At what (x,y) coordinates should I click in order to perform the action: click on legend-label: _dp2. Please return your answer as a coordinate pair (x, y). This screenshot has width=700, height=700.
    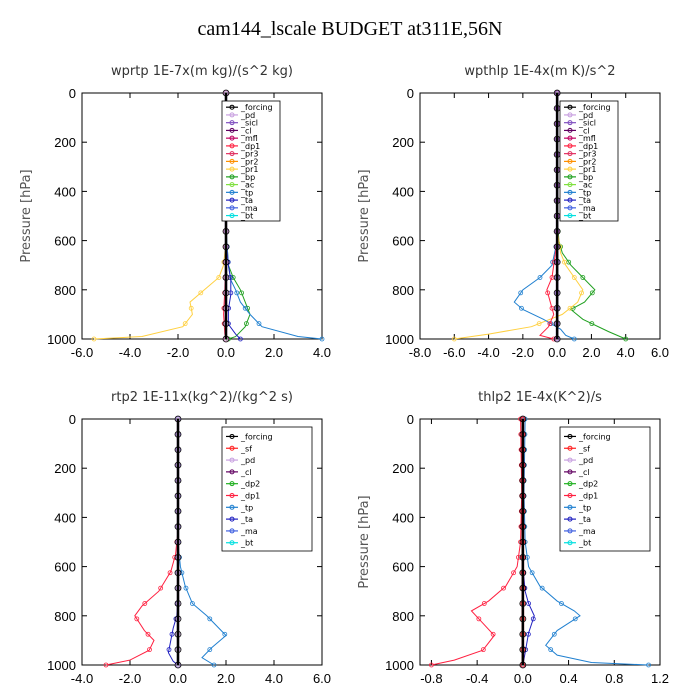
    Looking at the image, I should click on (588, 484).